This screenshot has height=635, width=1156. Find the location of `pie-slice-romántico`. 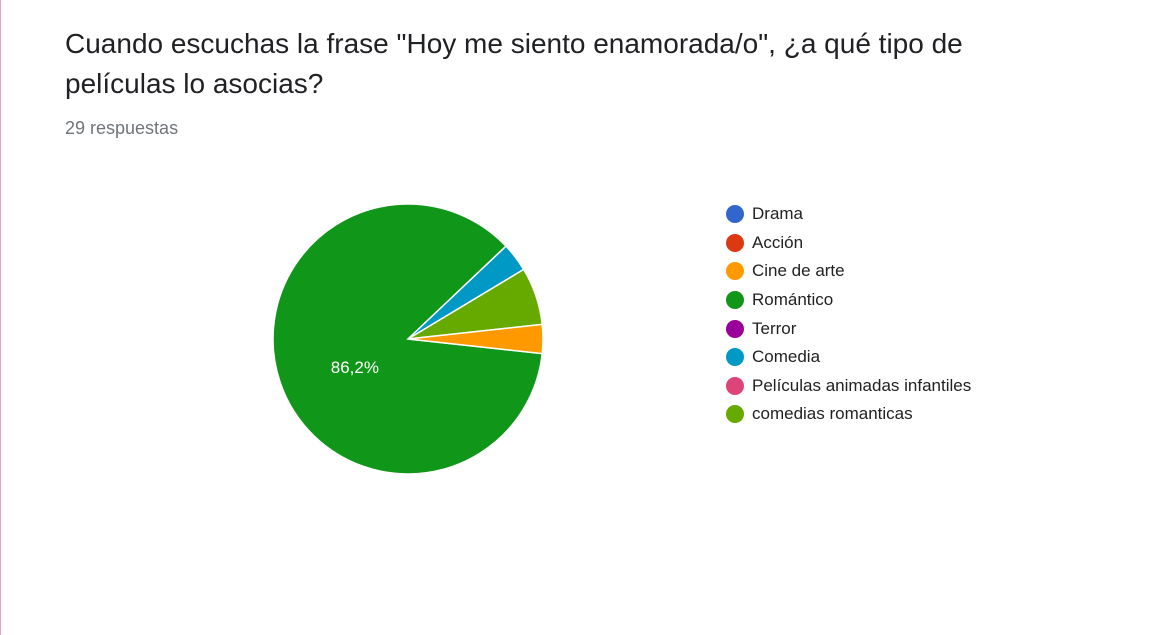

pie-slice-romántico is located at coordinates (408, 339).